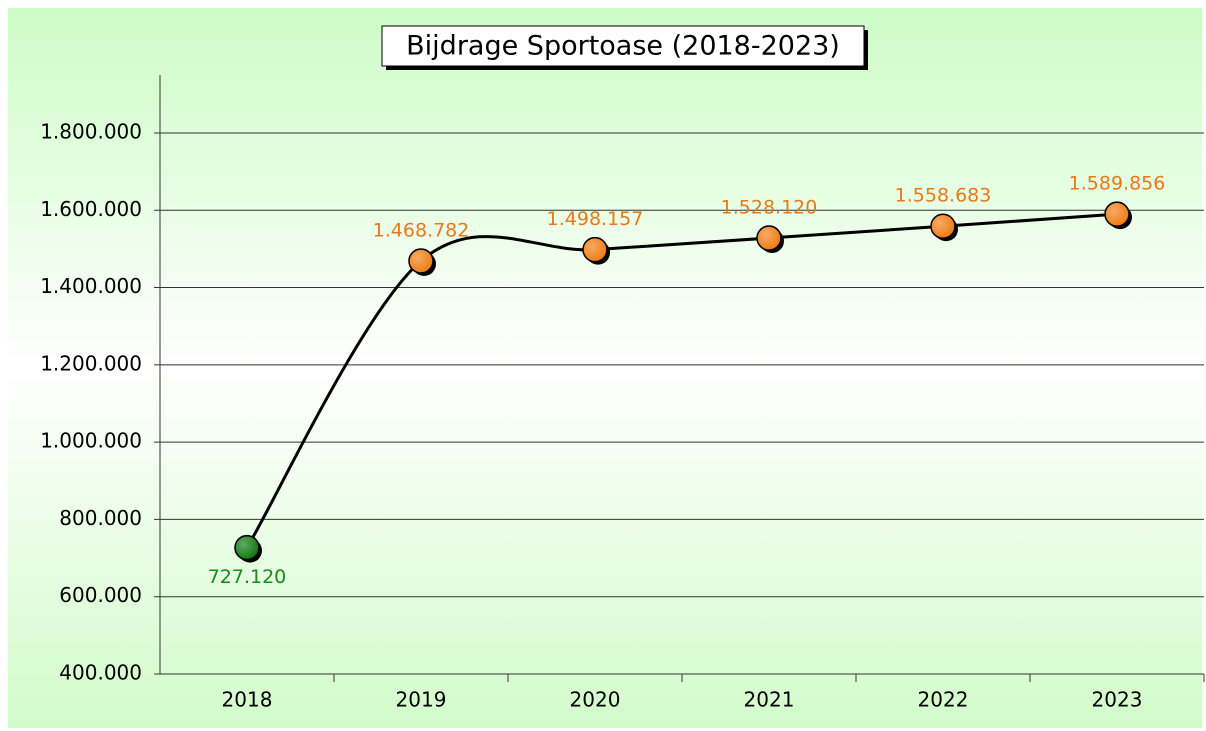  I want to click on x-tick-label: 2022, so click(943, 700).